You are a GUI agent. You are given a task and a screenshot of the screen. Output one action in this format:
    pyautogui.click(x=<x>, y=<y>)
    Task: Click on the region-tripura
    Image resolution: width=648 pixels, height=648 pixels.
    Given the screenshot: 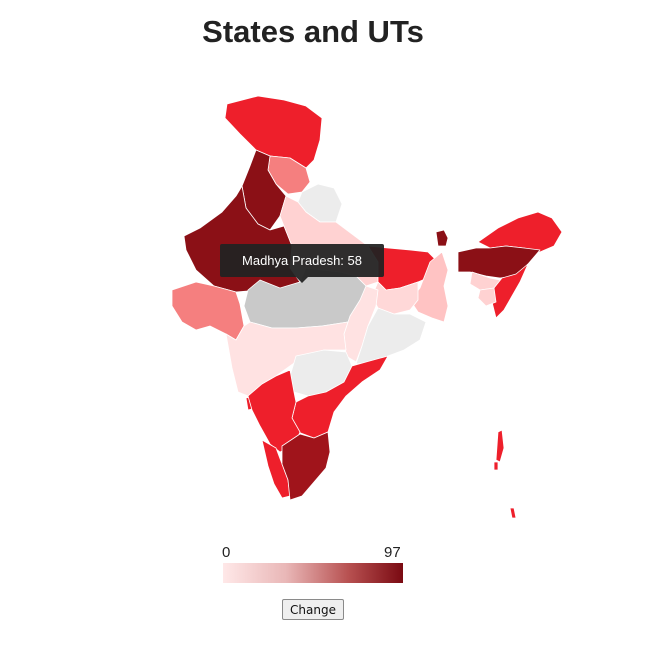 What is the action you would take?
    pyautogui.click(x=487, y=297)
    